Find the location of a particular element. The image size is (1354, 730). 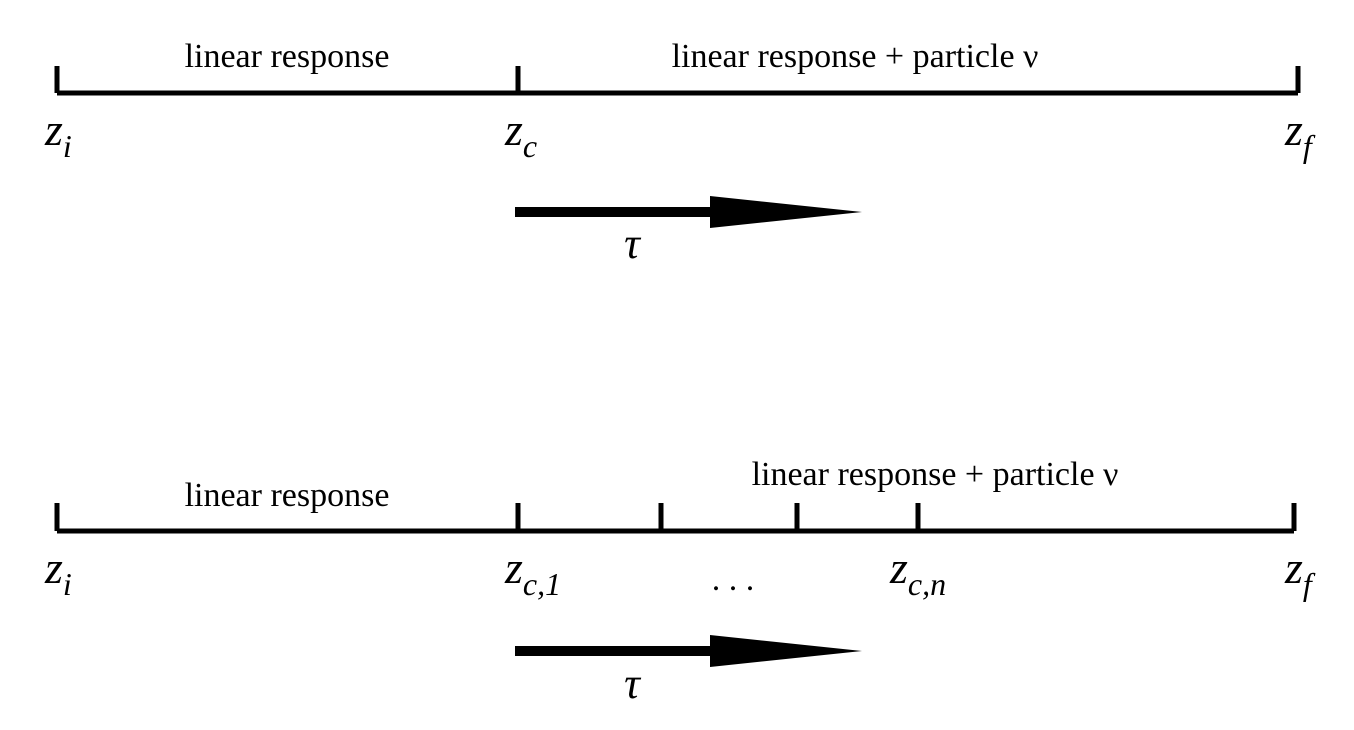

subscript: c is located at coordinates (530, 146).